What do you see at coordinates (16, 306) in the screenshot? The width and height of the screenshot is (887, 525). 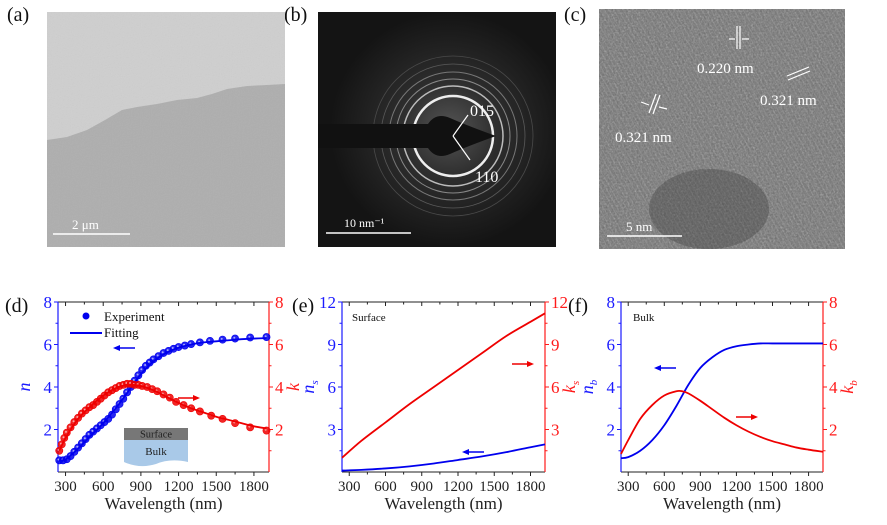 I see `panel-label-d: (d)` at bounding box center [16, 306].